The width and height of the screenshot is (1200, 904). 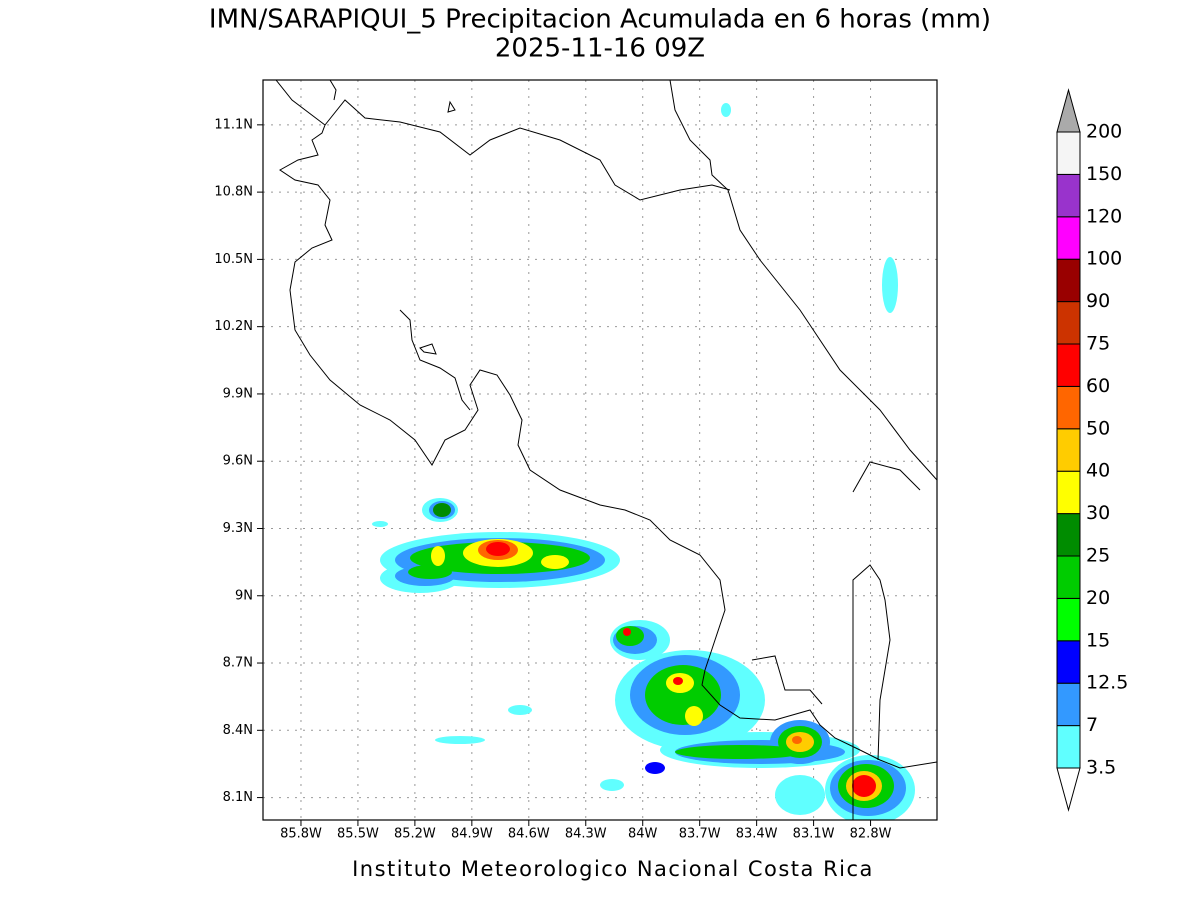 What do you see at coordinates (1104, 216) in the screenshot?
I see `colorbar-label: 120` at bounding box center [1104, 216].